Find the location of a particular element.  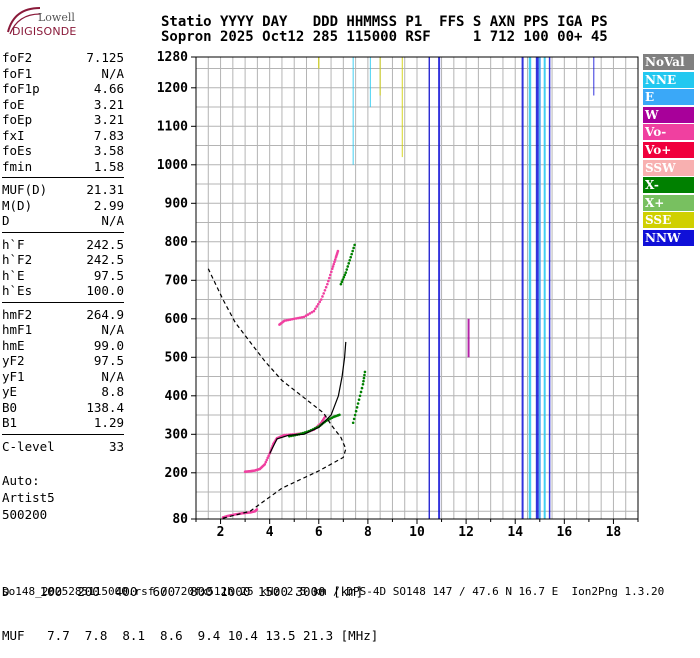

param-value: 242.5 is located at coordinates (105, 244).